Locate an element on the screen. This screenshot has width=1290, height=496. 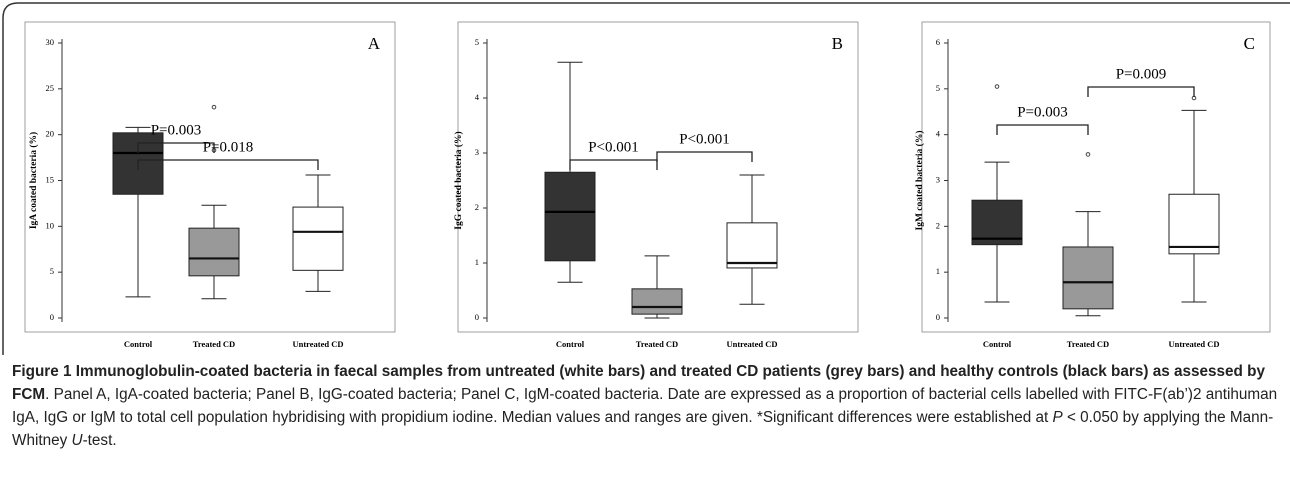
caption-text: -test. is located at coordinates (99, 440).